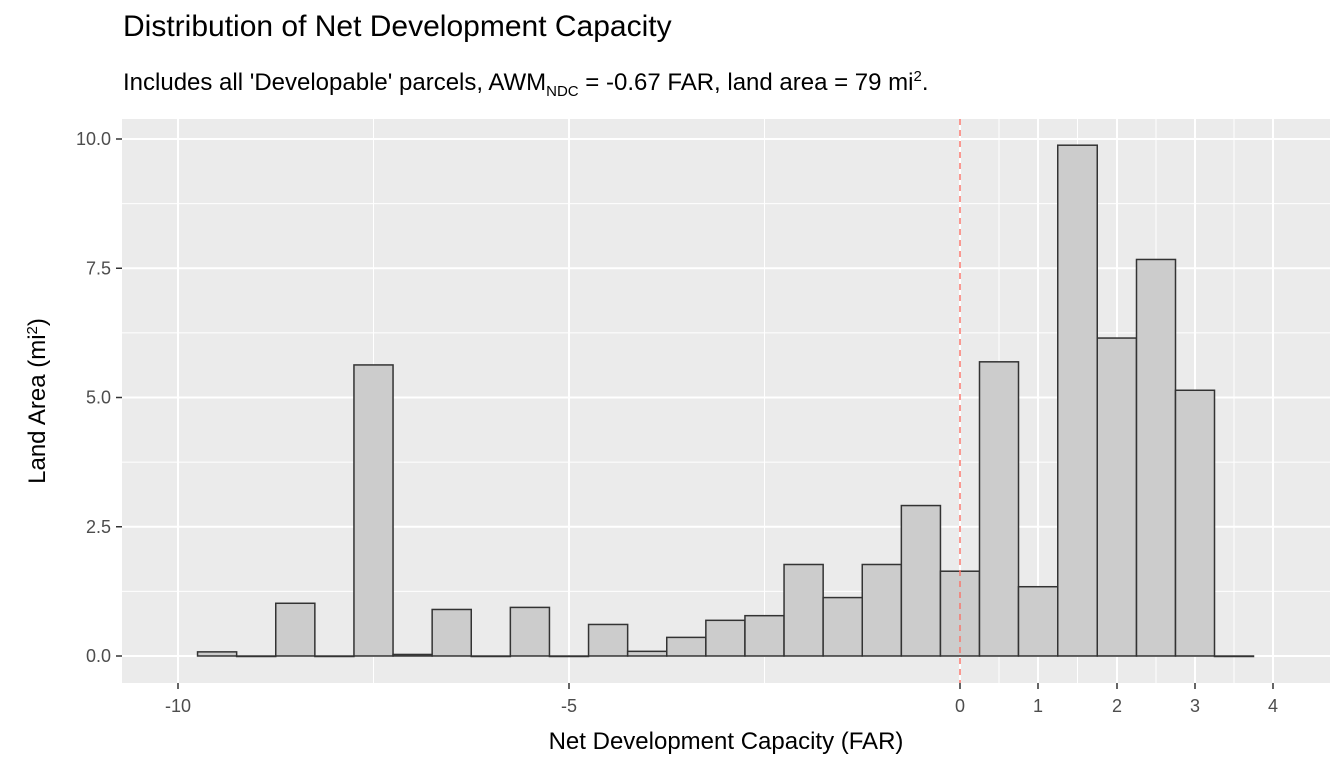 The height and width of the screenshot is (768, 1344). I want to click on y-axis-ticks: 0.0 2.5 5.0 7.5 10.0, so click(99, 397).